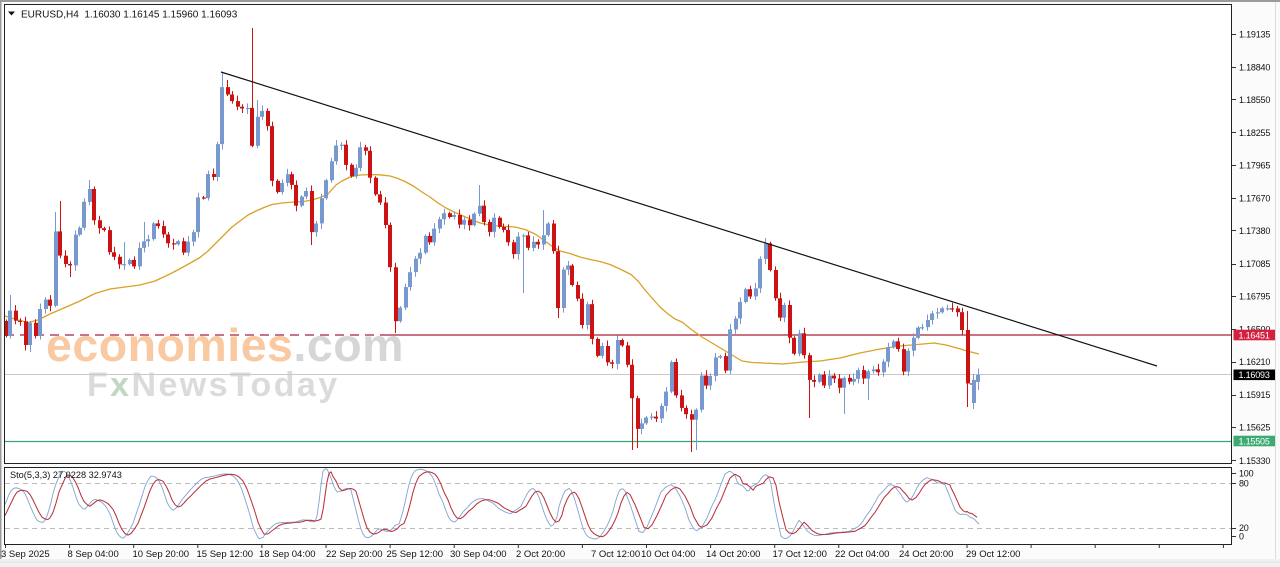 Image resolution: width=1280 pixels, height=567 pixels. Describe the element at coordinates (733, 554) in the screenshot. I see `svg-text: 14 Oct 20:00` at that location.